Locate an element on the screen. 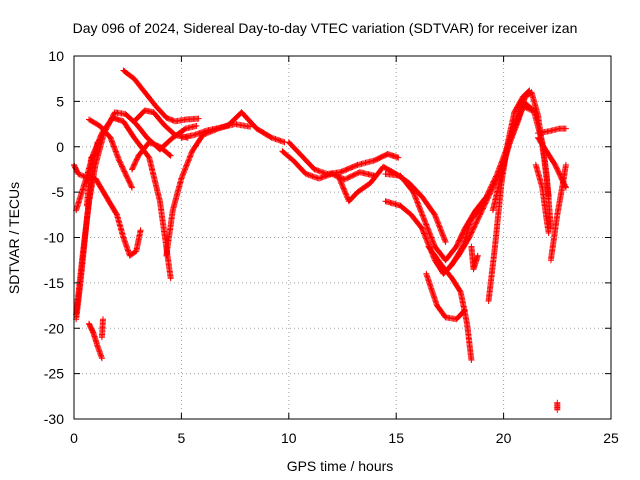 Image resolution: width=640 pixels, height=480 pixels. y-axis-label: SDTVAR / TECUs is located at coordinates (14, 238).